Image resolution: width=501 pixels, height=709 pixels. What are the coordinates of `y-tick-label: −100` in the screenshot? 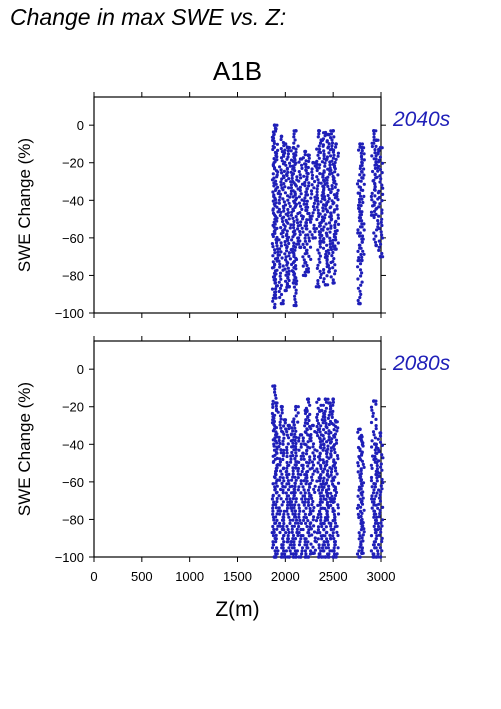 It's located at (69, 557).